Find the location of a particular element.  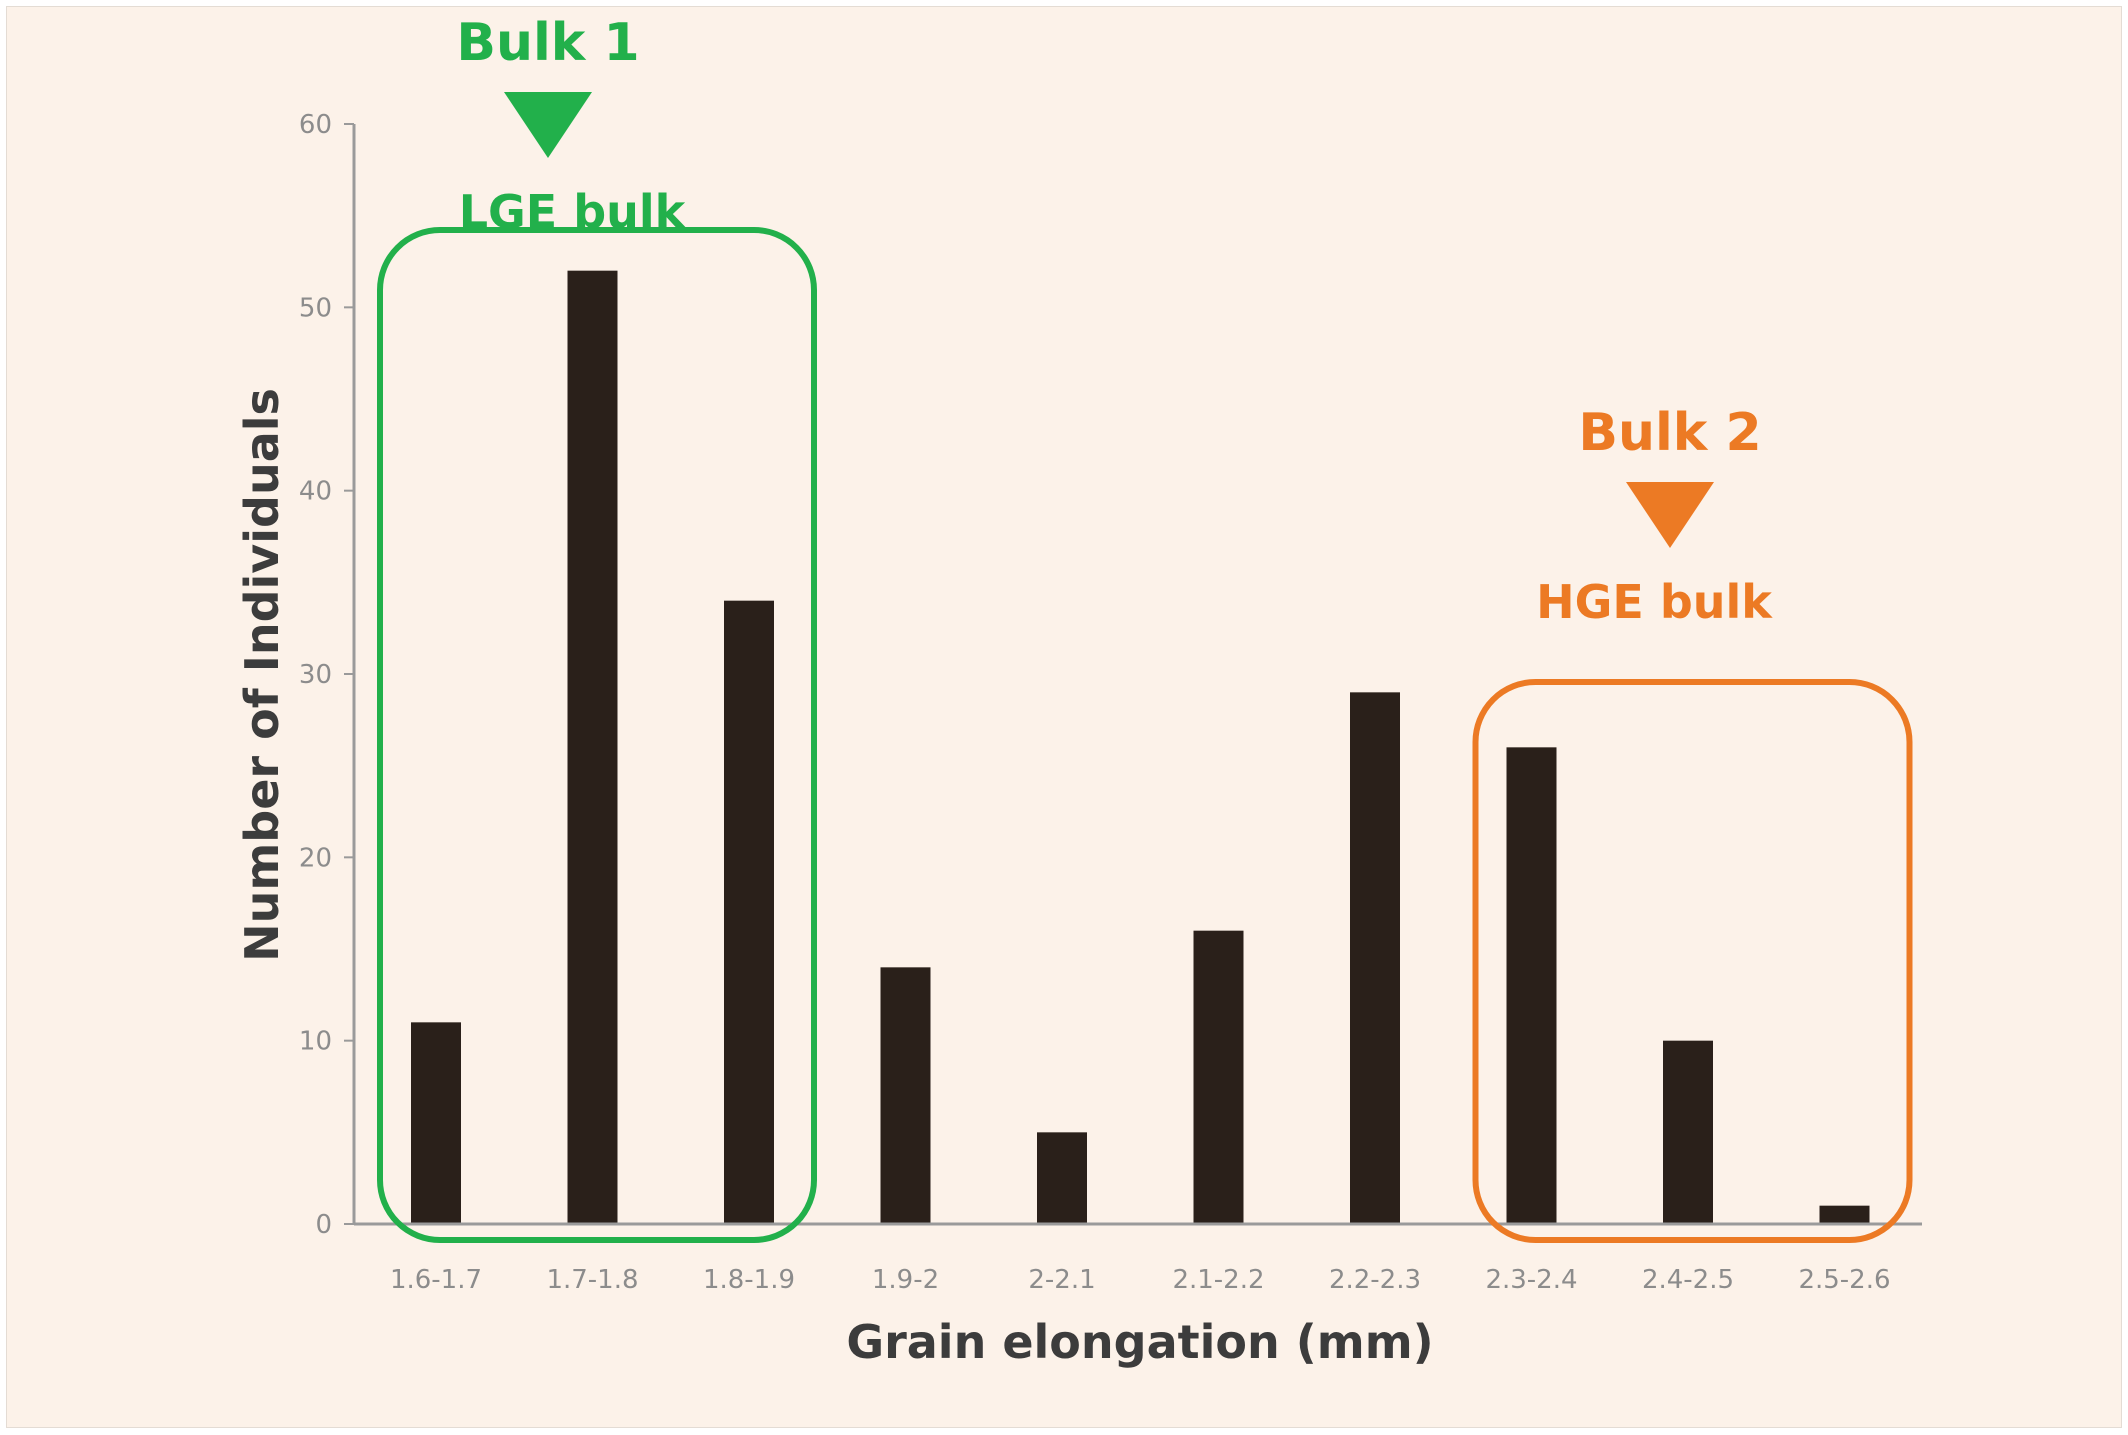

y-ticks-group: 0 10 20 30 40 50 60 is located at coordinates (326, 675).